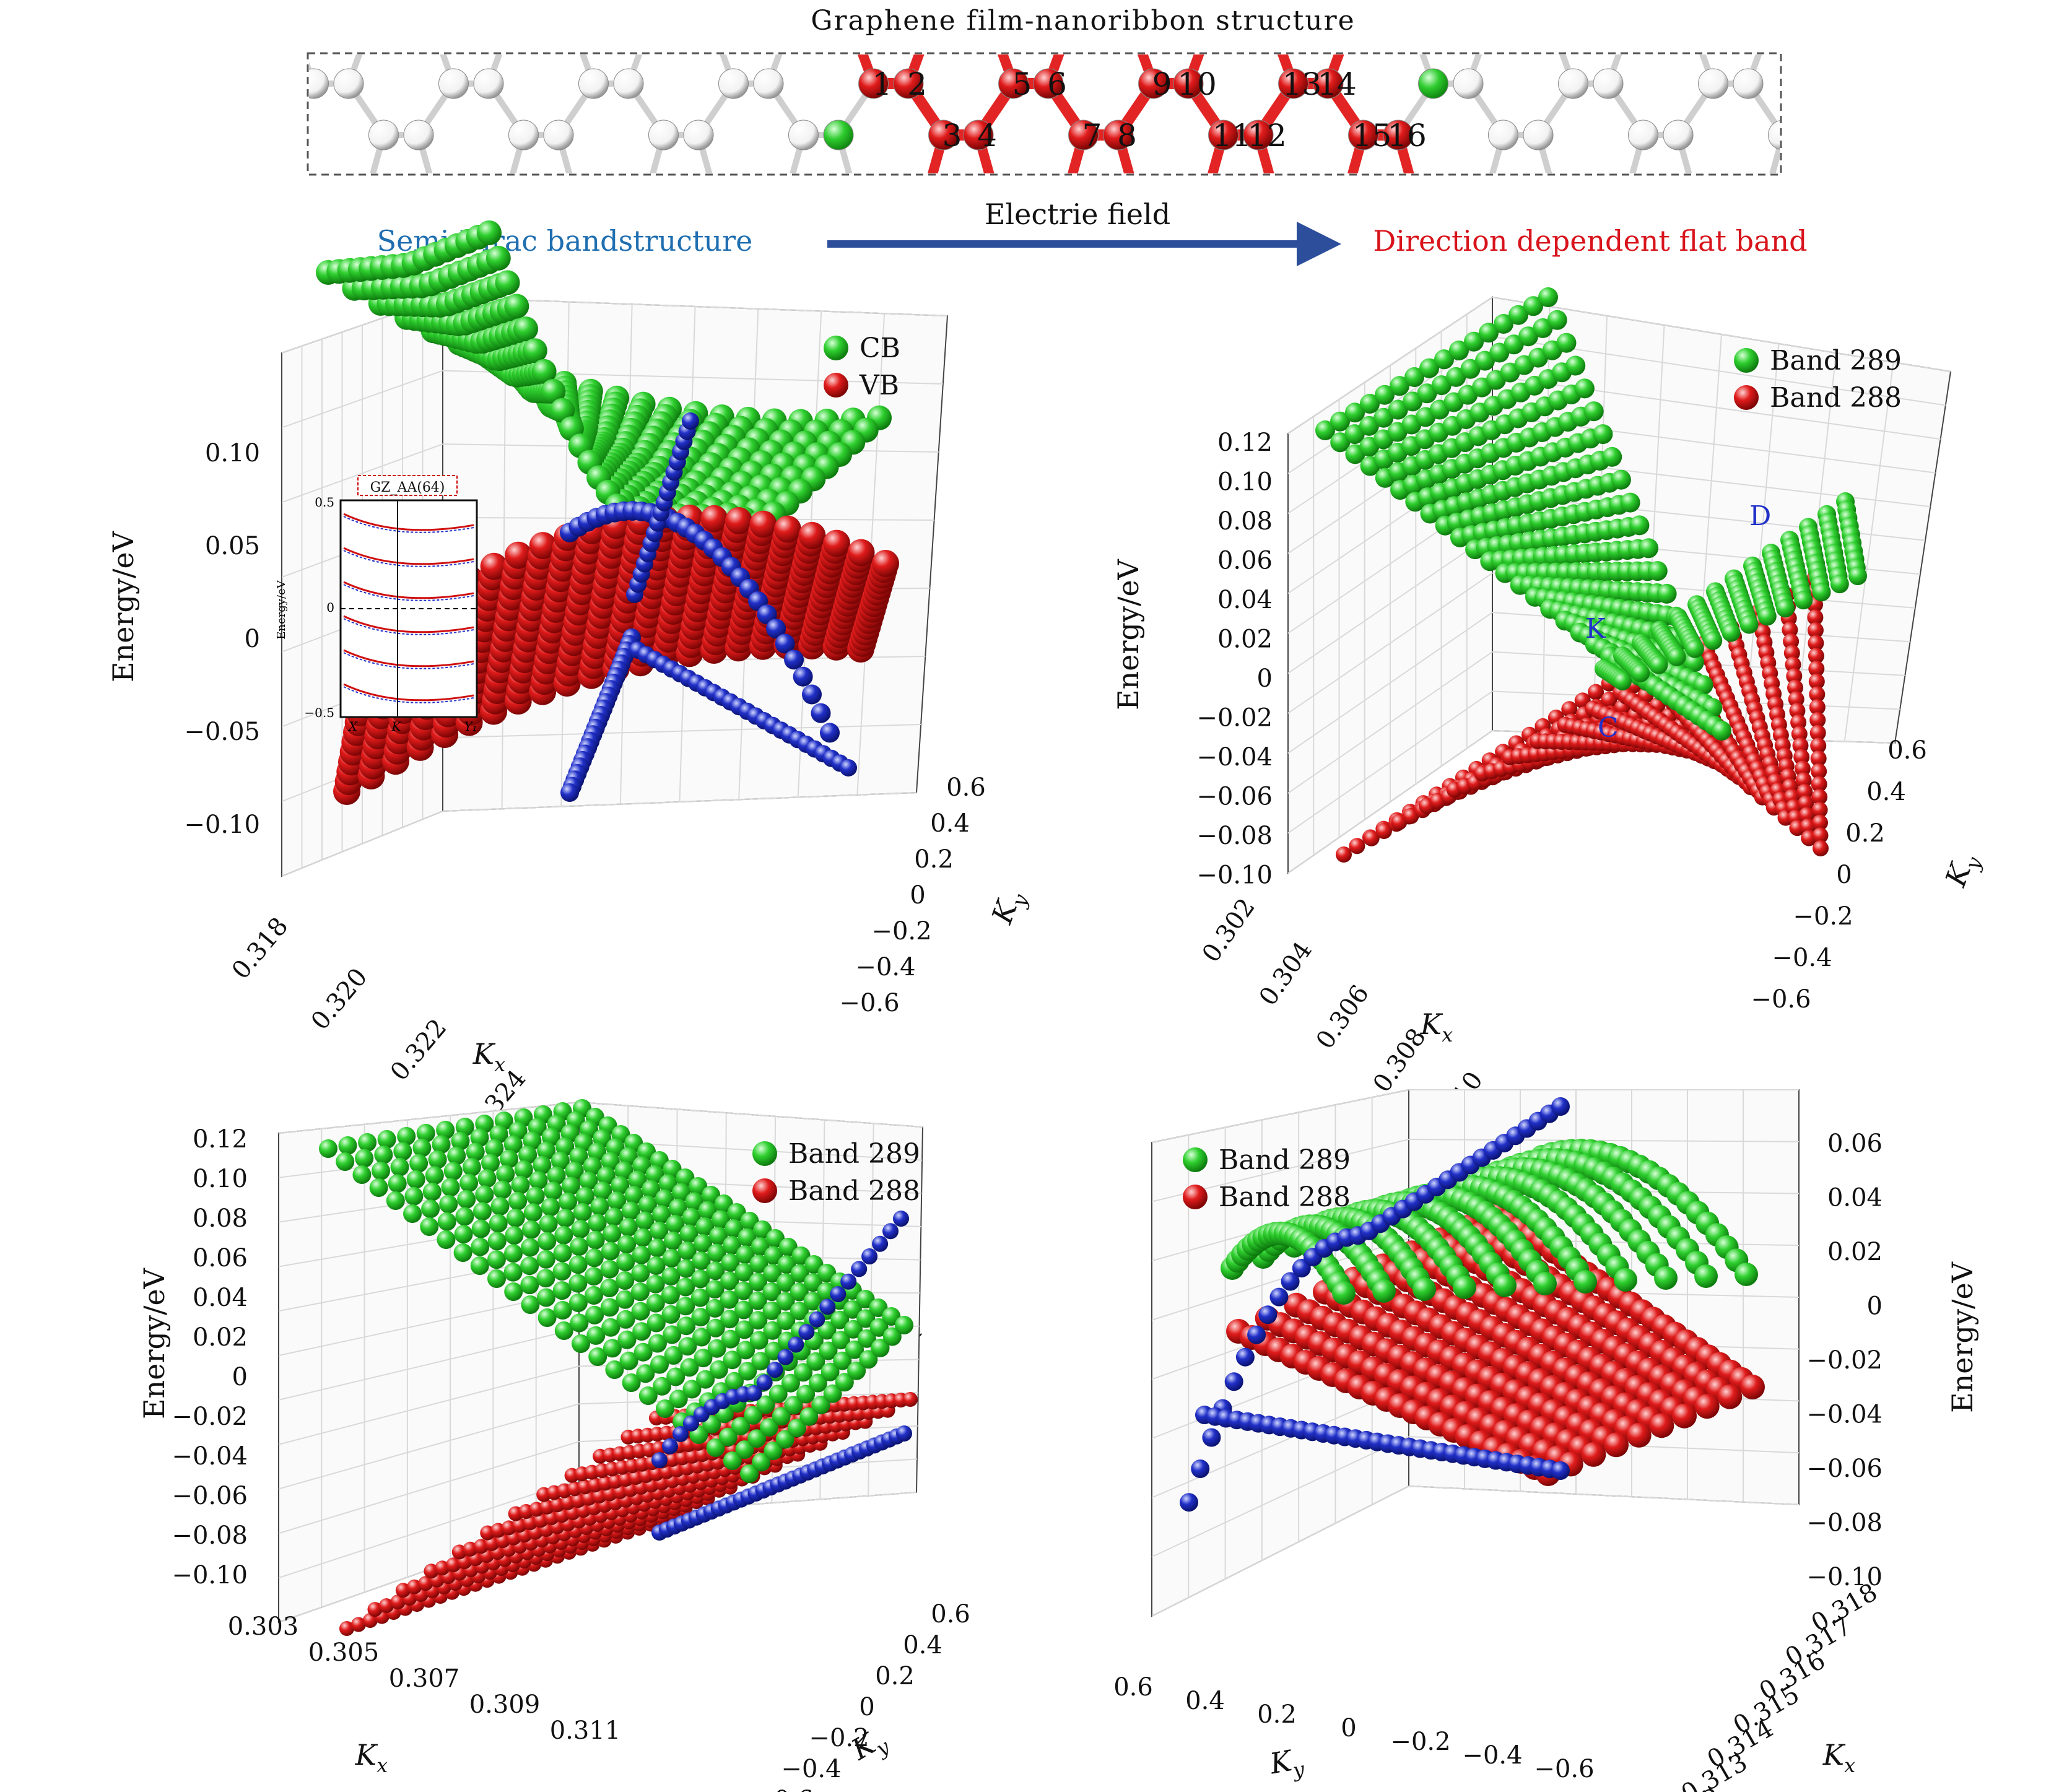  Describe the element at coordinates (1197, 84) in the screenshot. I see `atom-number-label: 10` at that location.